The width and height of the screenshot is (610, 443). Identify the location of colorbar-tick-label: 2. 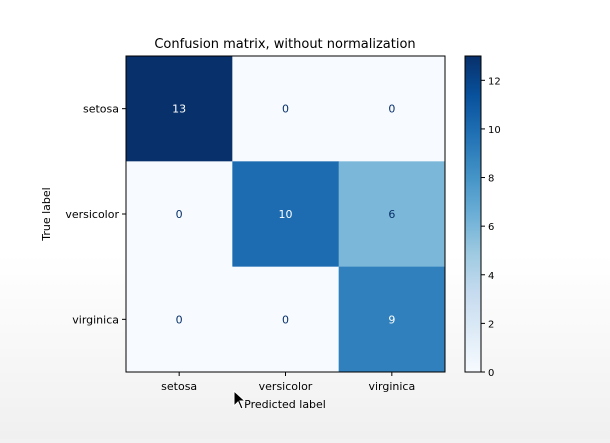
(491, 324).